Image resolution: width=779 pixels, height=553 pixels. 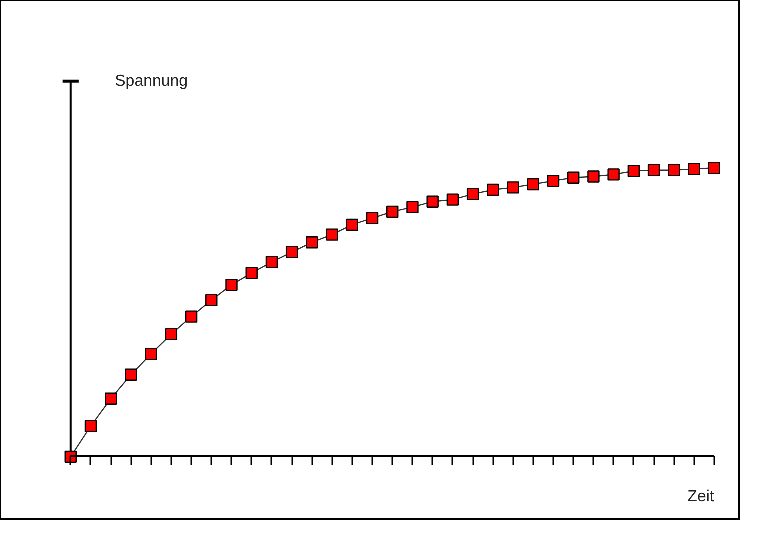 What do you see at coordinates (701, 497) in the screenshot?
I see `x-axis-title: Zeit` at bounding box center [701, 497].